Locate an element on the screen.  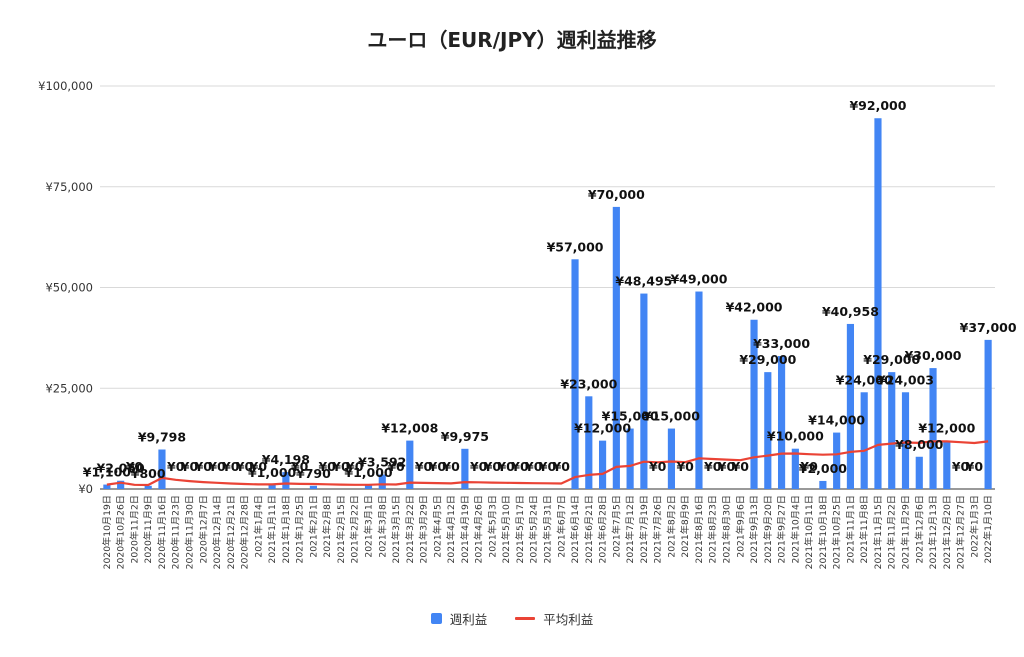
x-tick-label: 2021年3月8日 is located at coordinates (382, 526).